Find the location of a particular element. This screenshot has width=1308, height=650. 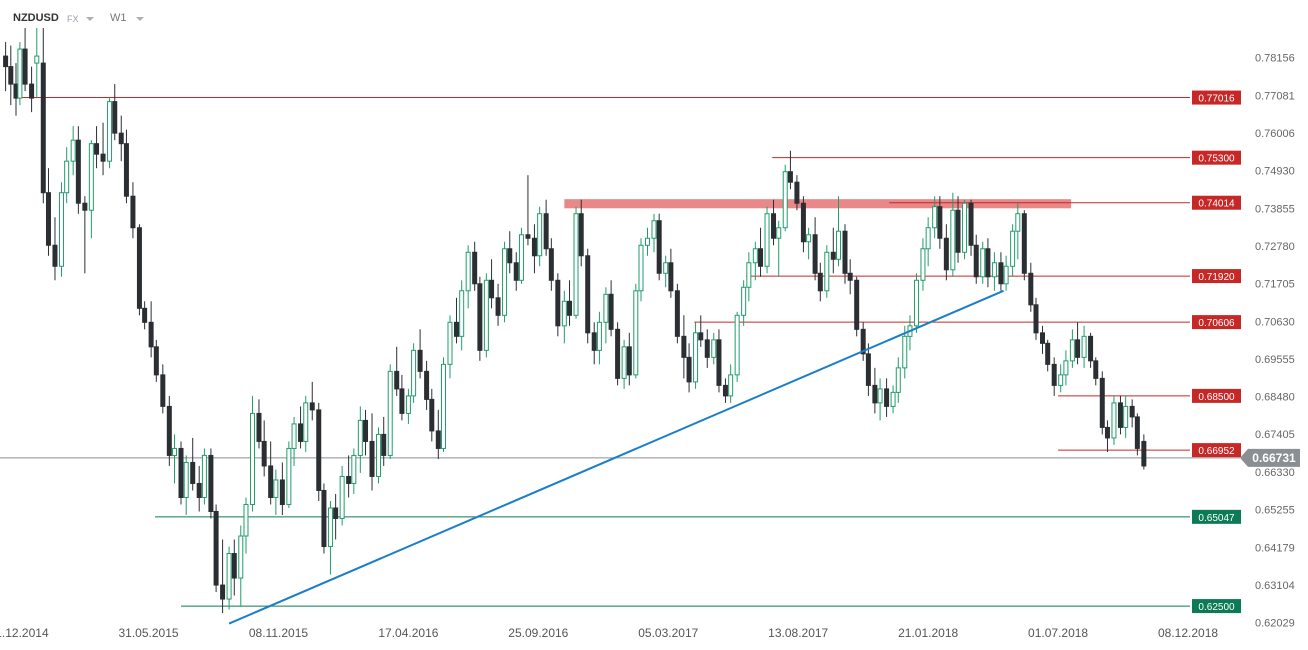

resistance-zone is located at coordinates (818, 204).